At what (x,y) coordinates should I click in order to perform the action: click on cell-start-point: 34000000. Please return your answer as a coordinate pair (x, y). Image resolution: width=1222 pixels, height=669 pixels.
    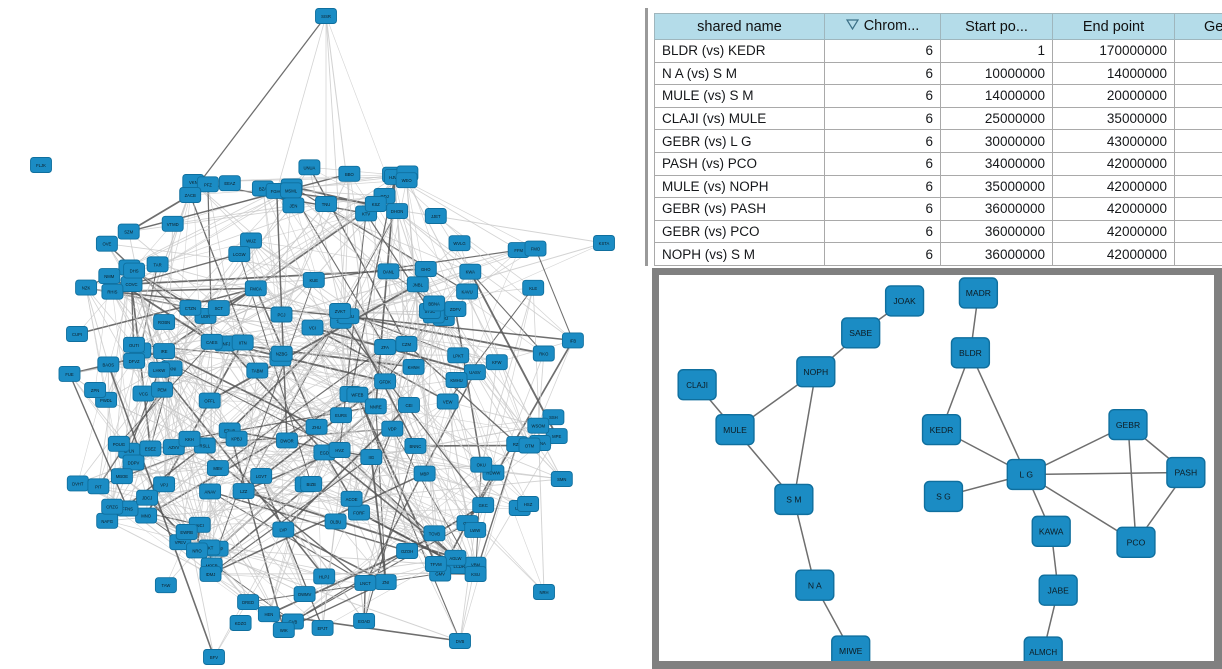
    Looking at the image, I should click on (996, 163).